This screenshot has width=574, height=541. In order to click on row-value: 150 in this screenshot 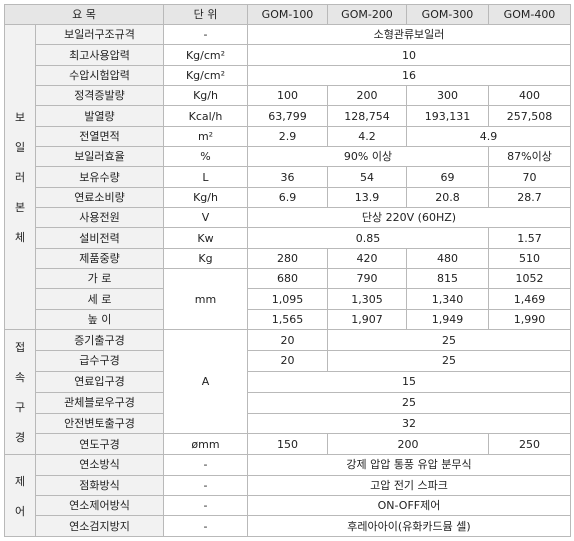, I will do `click(287, 444)`.